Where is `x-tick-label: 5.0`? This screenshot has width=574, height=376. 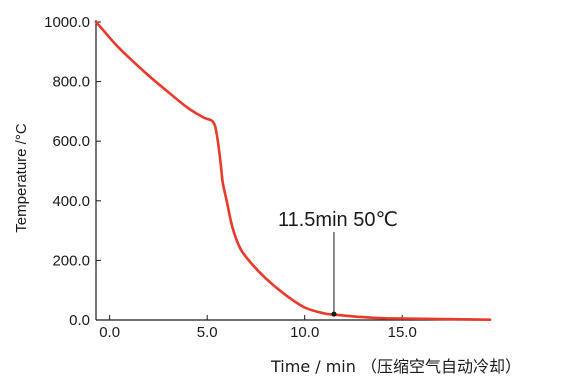
x-tick-label: 5.0 is located at coordinates (207, 332).